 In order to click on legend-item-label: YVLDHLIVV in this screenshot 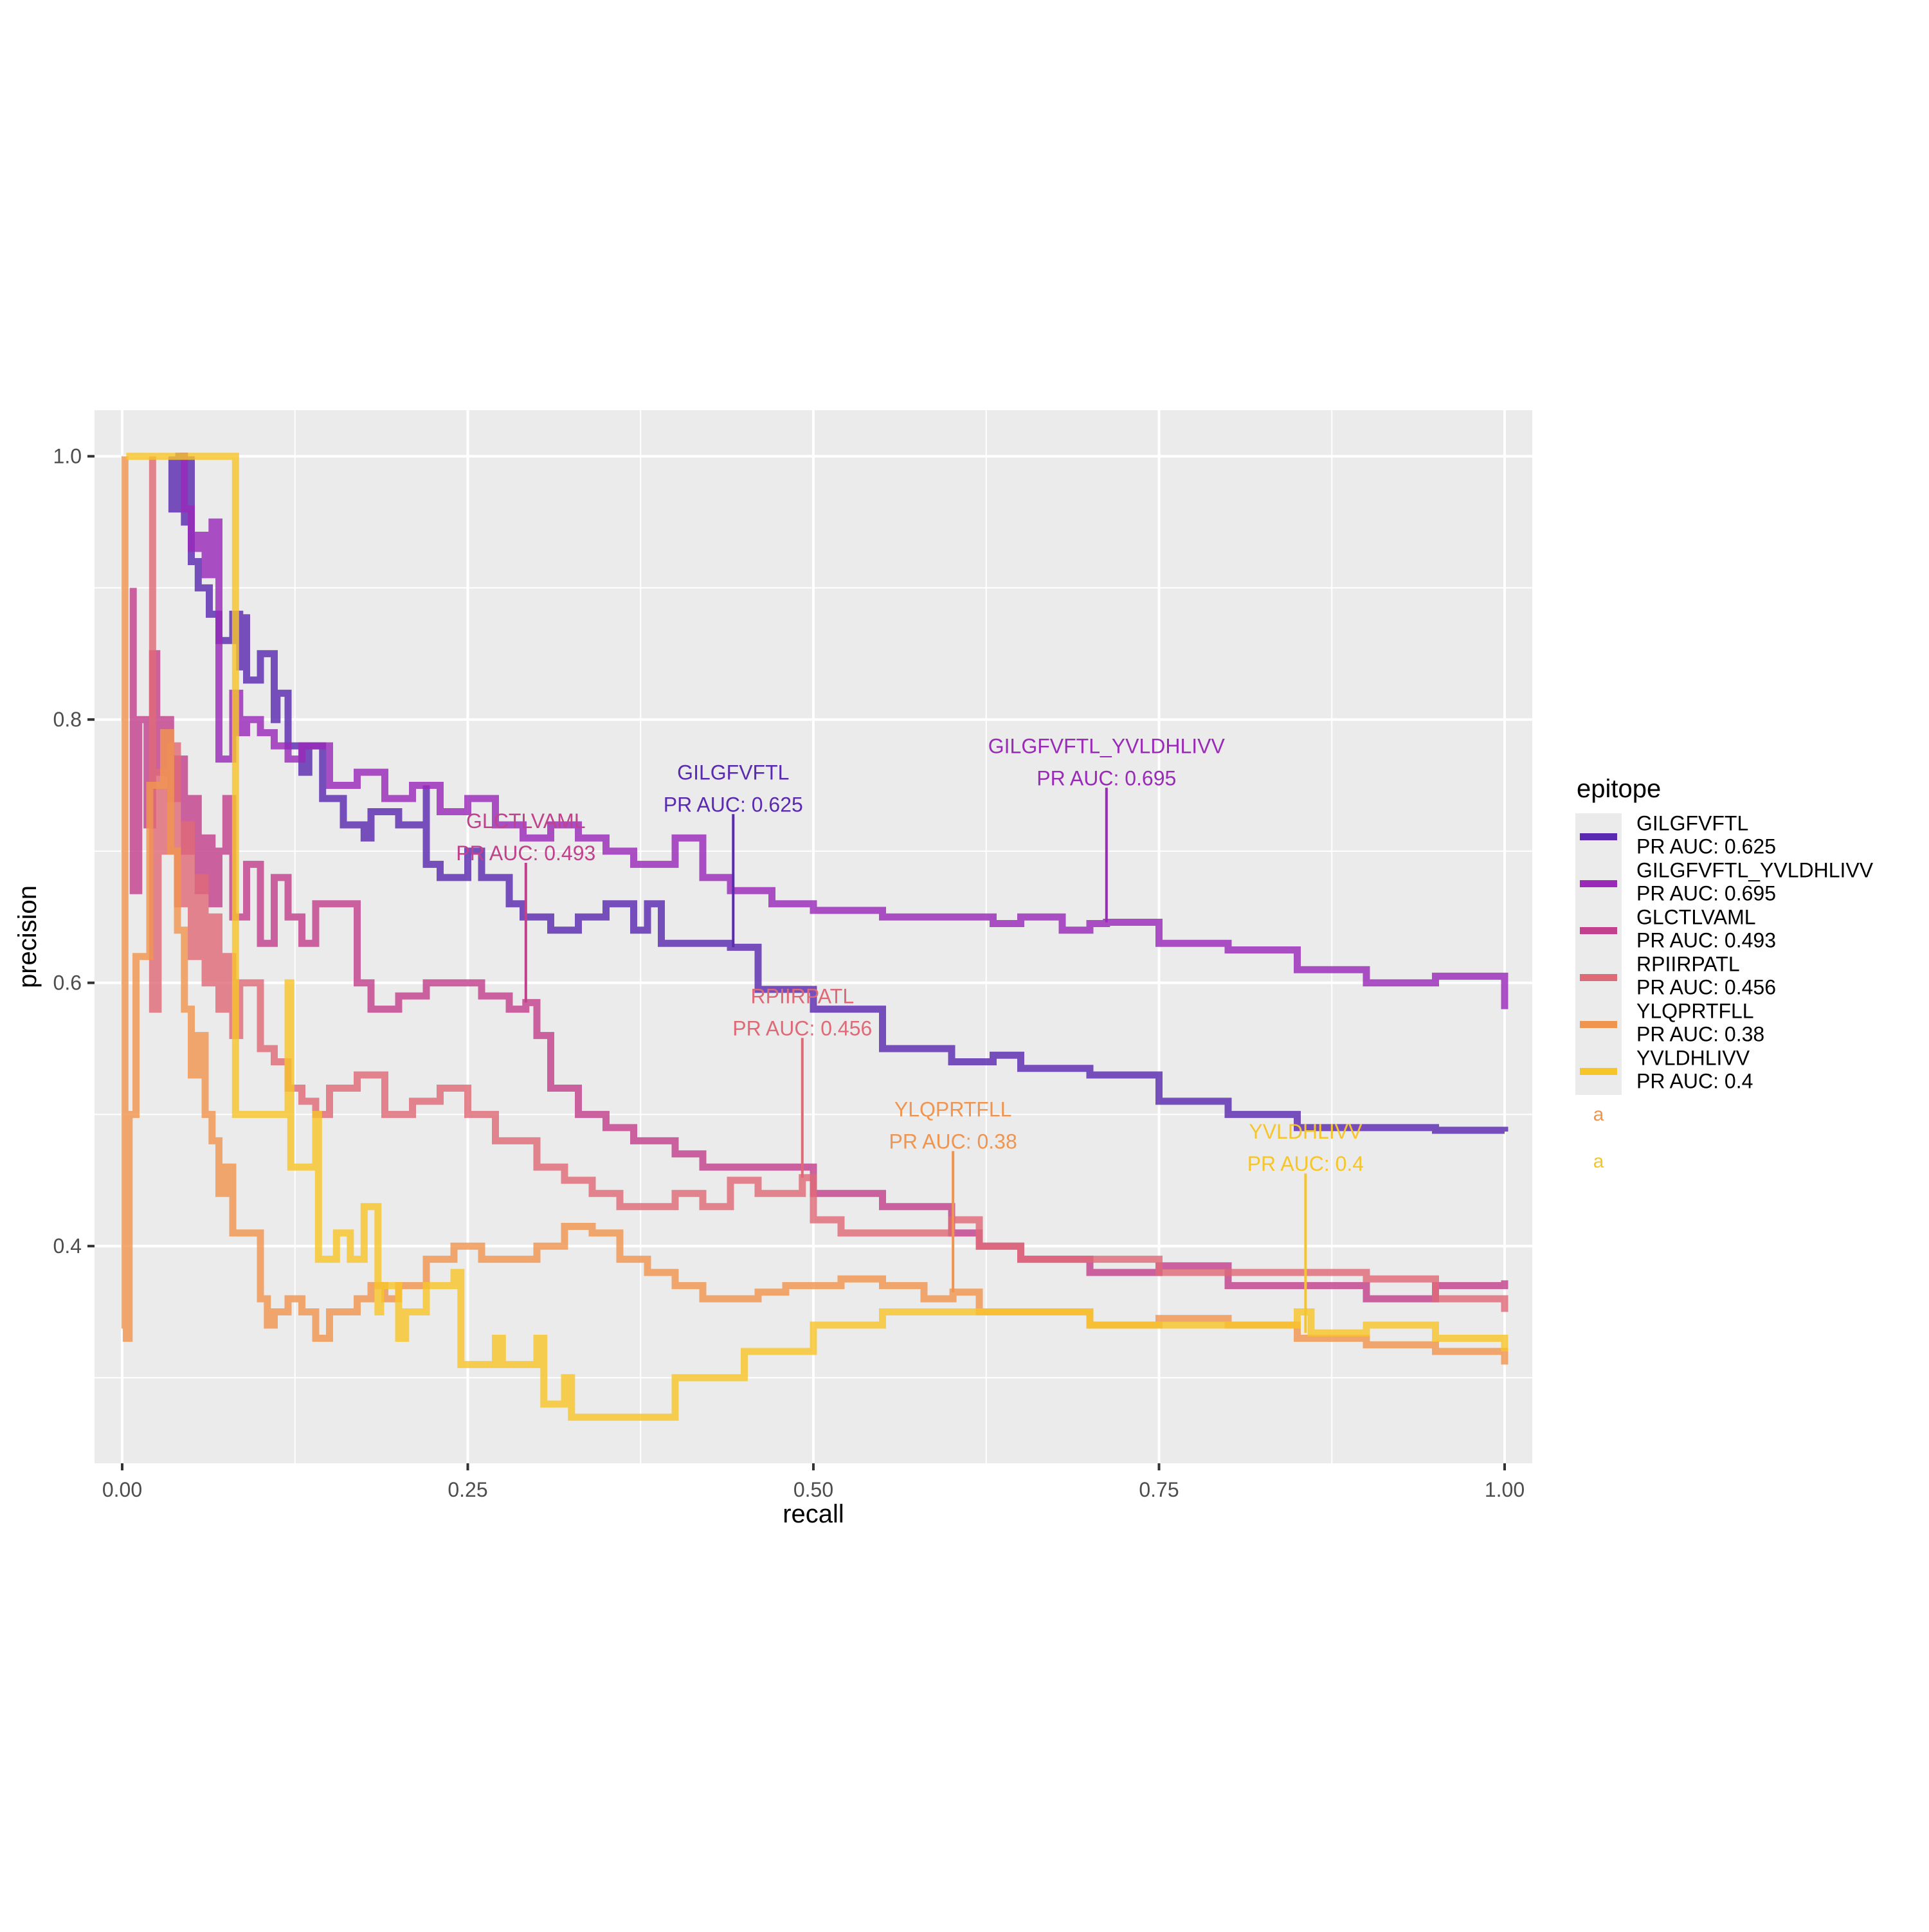, I will do `click(1693, 1058)`.